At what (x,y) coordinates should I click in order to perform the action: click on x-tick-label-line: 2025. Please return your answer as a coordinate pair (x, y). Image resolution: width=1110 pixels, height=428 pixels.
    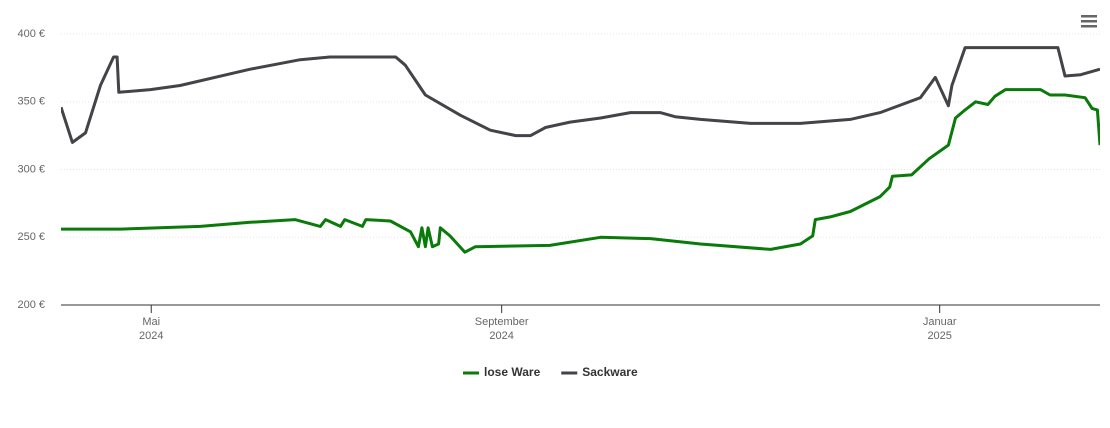
    Looking at the image, I should click on (939, 336).